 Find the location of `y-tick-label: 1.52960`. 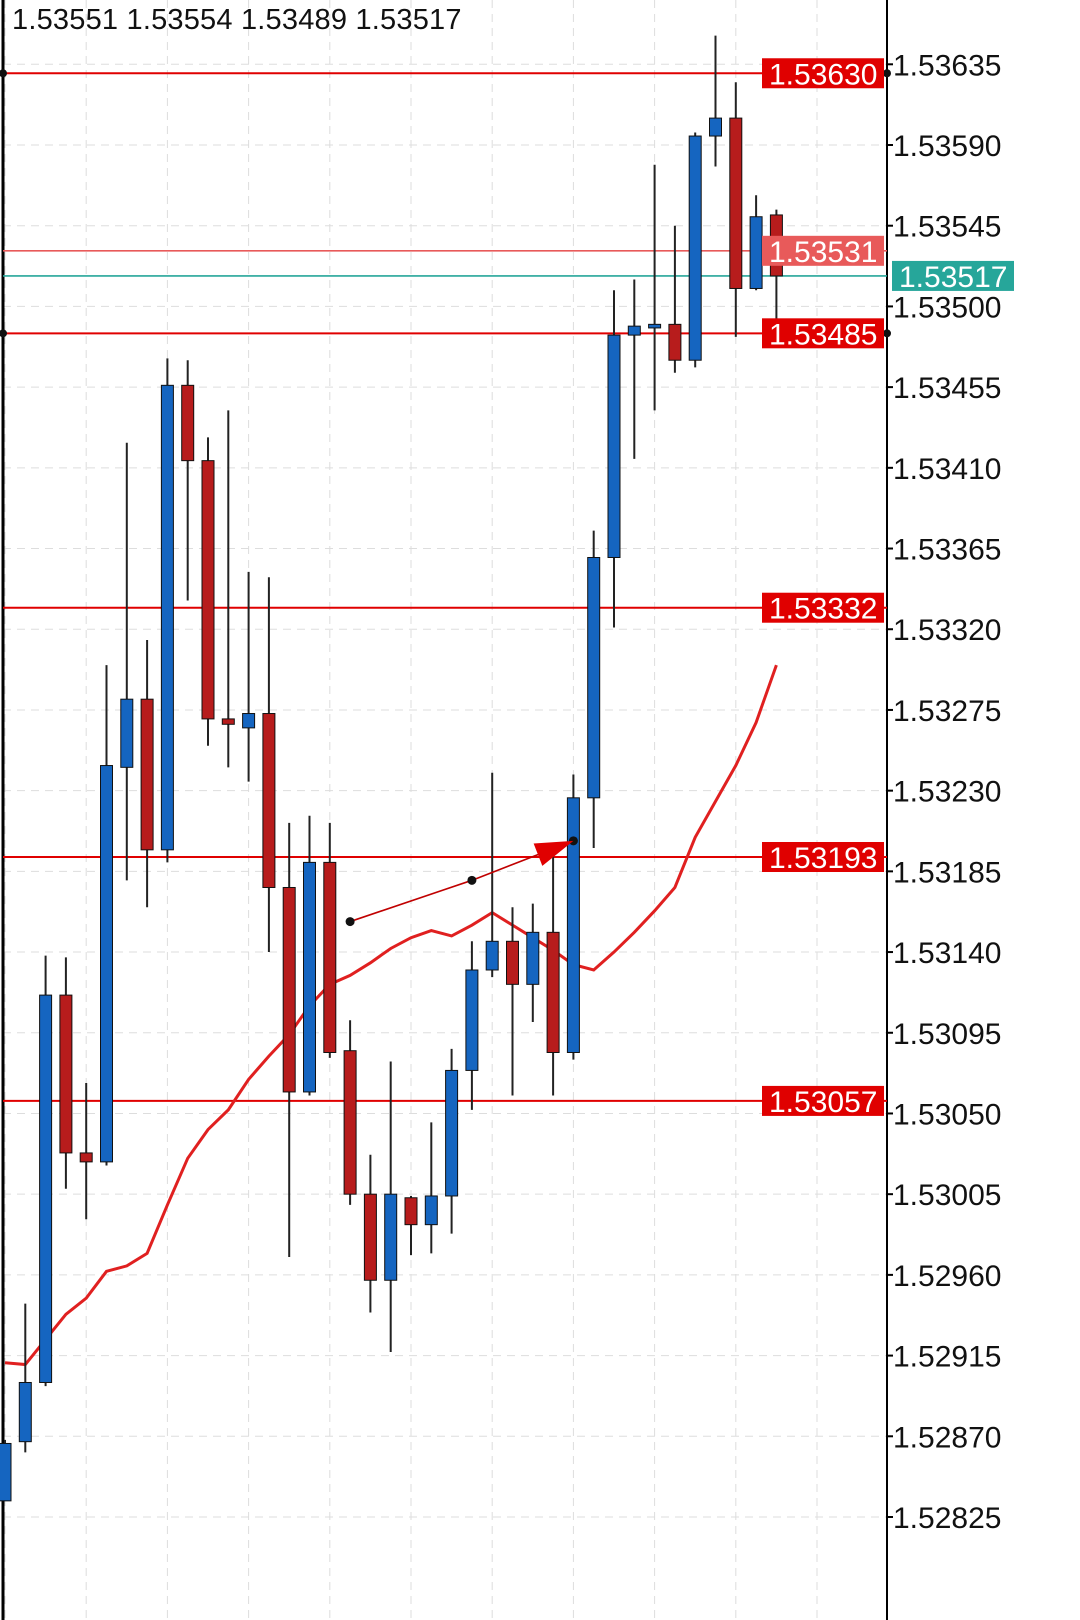

y-tick-label: 1.52960 is located at coordinates (947, 1276).